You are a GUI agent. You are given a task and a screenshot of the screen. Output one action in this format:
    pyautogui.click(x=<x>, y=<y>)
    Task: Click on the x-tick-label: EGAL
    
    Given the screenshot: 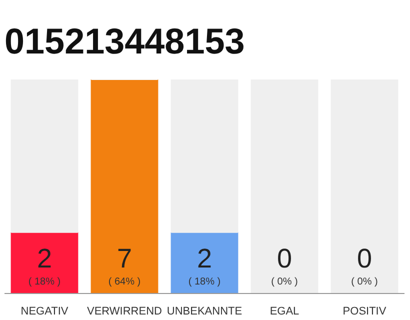 What is the action you would take?
    pyautogui.click(x=285, y=312)
    